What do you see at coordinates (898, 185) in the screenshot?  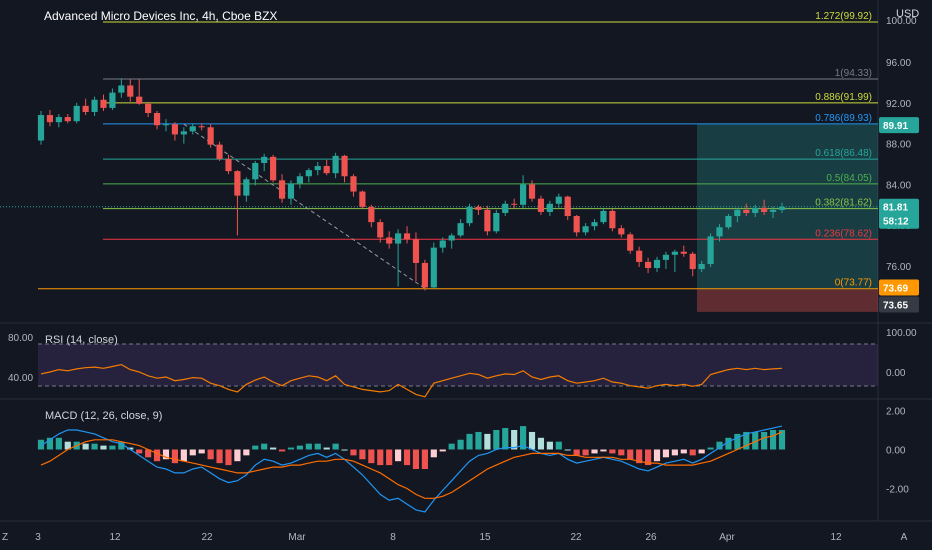 I see `price-tick-label: 84.00` at bounding box center [898, 185].